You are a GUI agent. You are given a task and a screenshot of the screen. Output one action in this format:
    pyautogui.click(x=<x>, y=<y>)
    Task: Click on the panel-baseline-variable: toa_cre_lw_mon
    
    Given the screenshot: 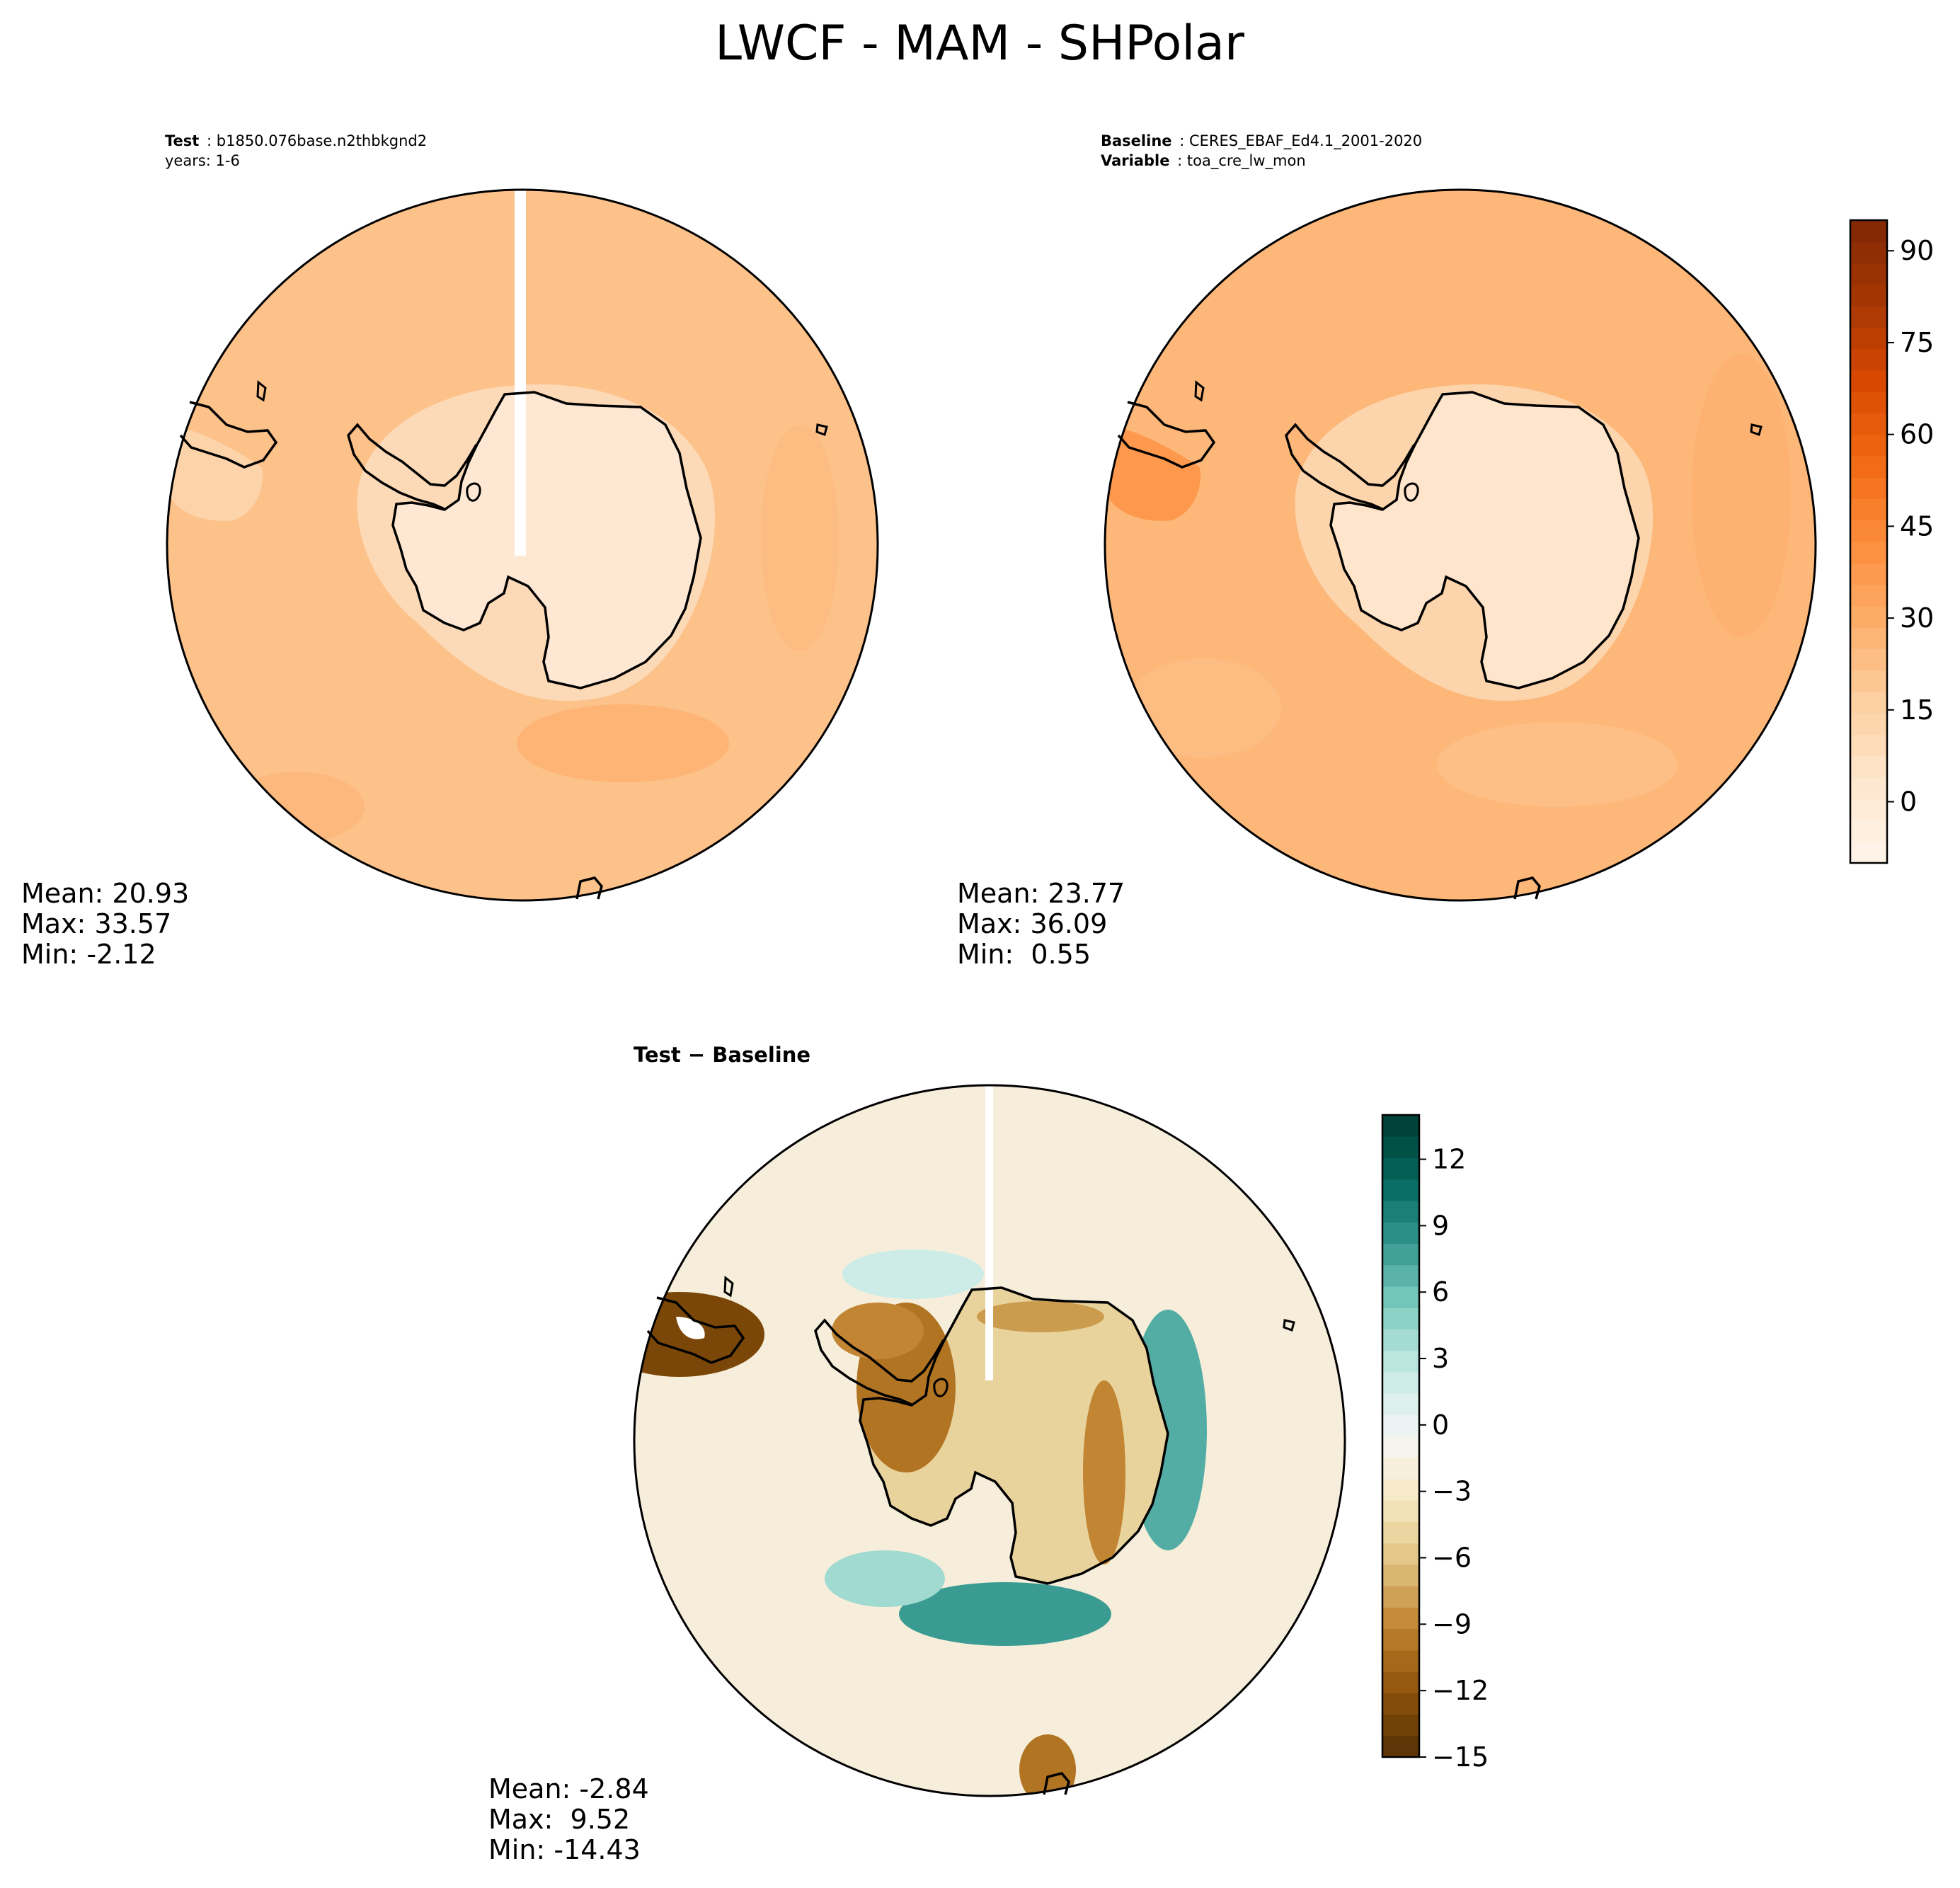 What is the action you would take?
    pyautogui.click(x=1246, y=161)
    